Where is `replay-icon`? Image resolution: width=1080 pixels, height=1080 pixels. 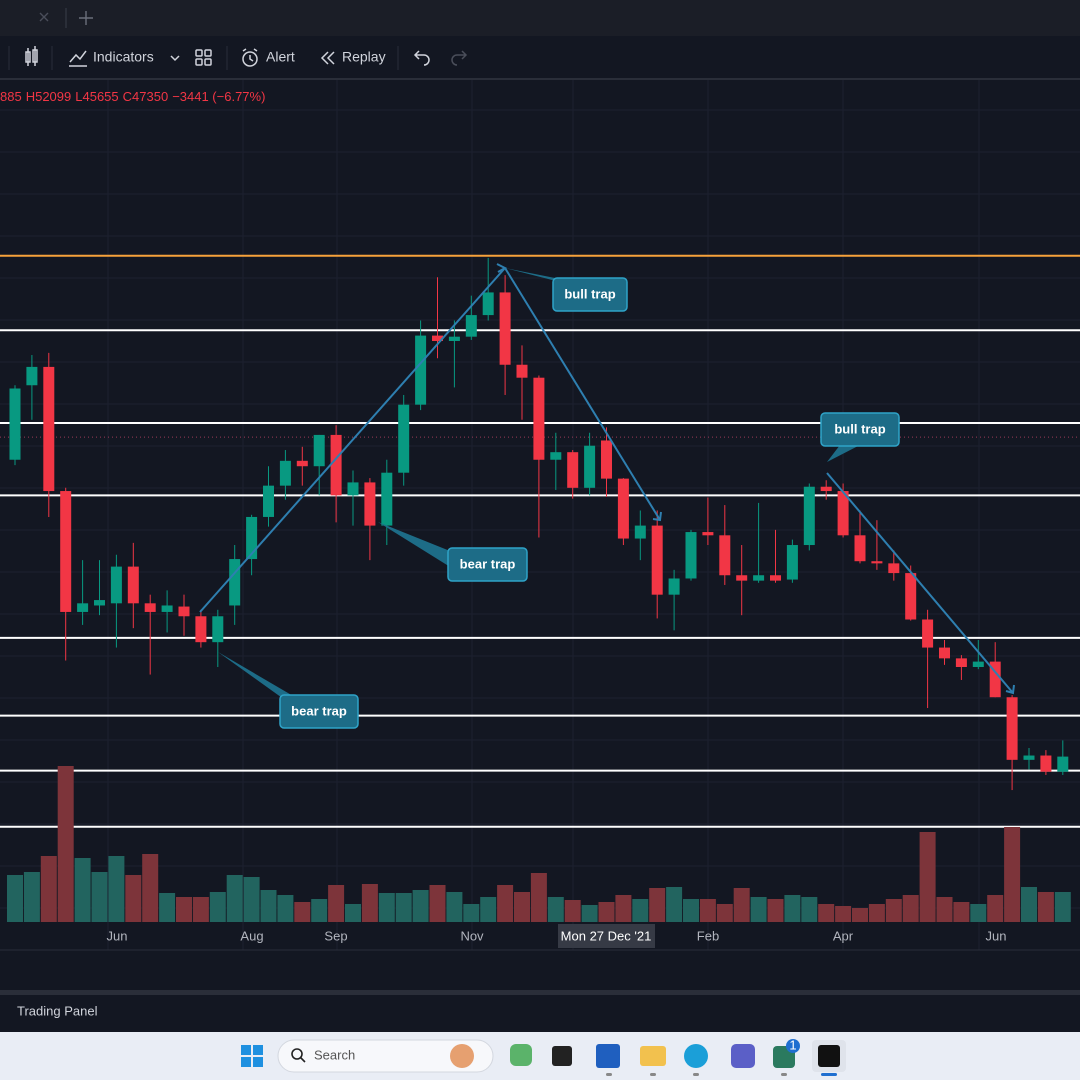 replay-icon is located at coordinates (327, 58).